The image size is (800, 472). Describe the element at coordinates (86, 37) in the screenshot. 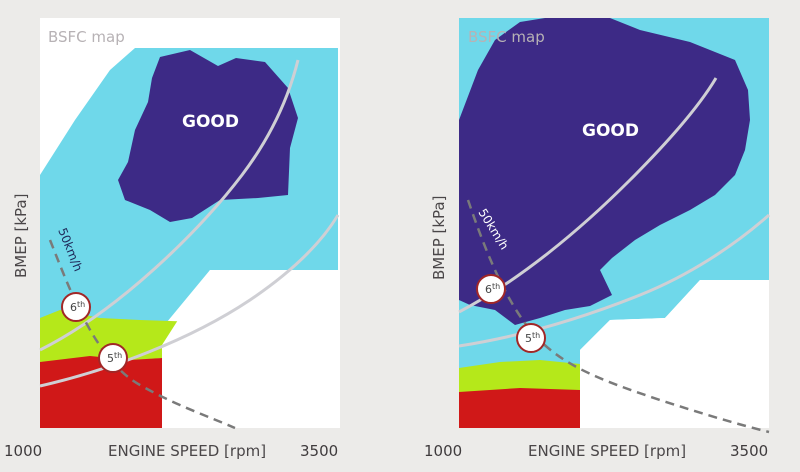

I see `left-map-title: BSFC map` at that location.